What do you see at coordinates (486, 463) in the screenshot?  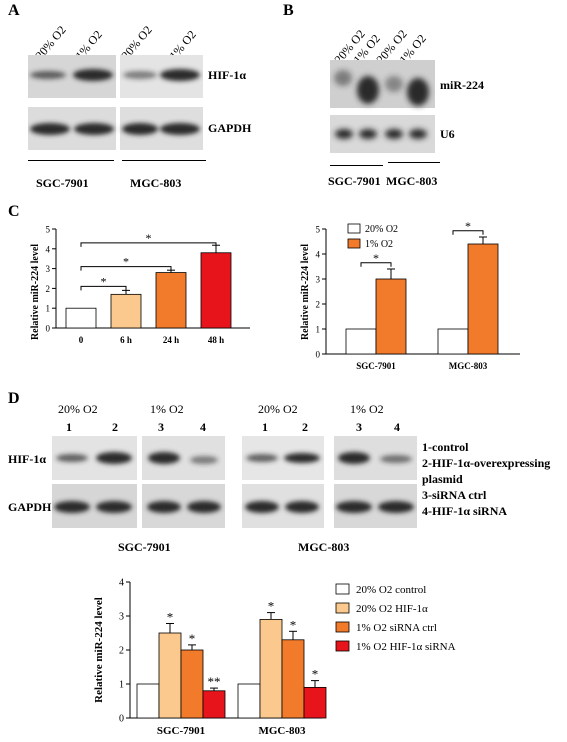 I see `legend-line: 2-HIF-1α-overexpressing` at bounding box center [486, 463].